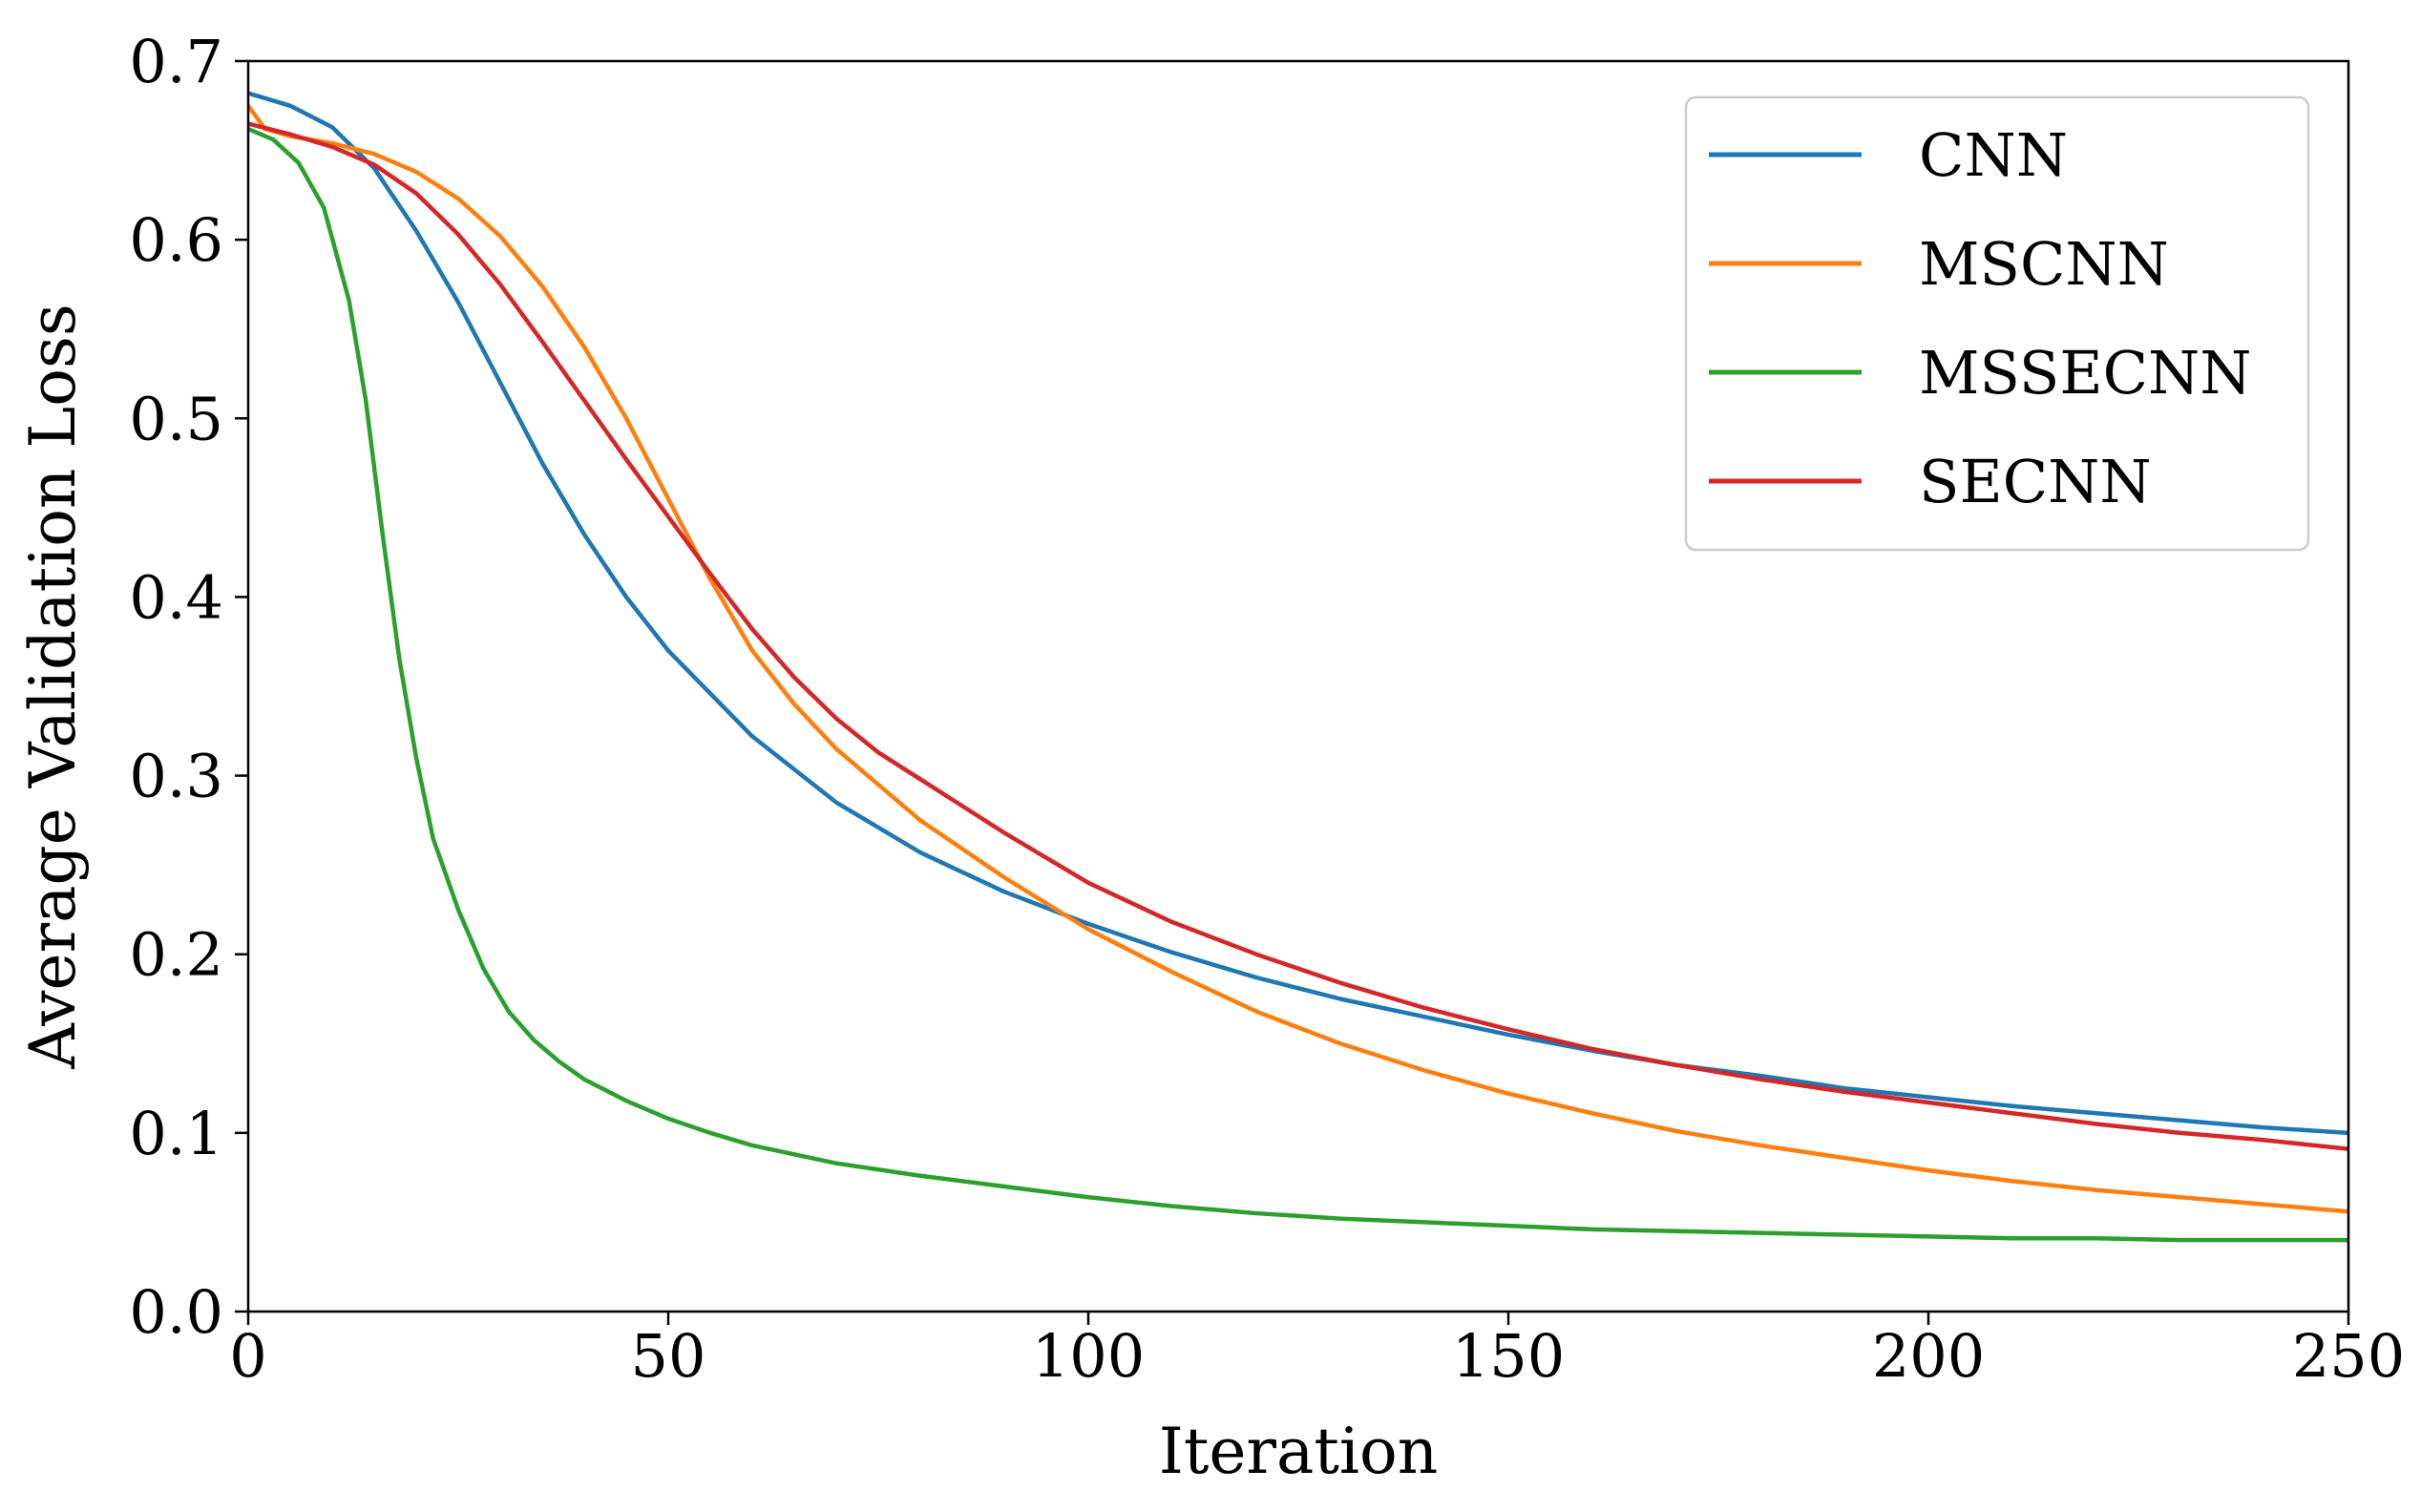 The height and width of the screenshot is (1512, 2421). What do you see at coordinates (248, 1356) in the screenshot?
I see `x-tick-label: 0` at bounding box center [248, 1356].